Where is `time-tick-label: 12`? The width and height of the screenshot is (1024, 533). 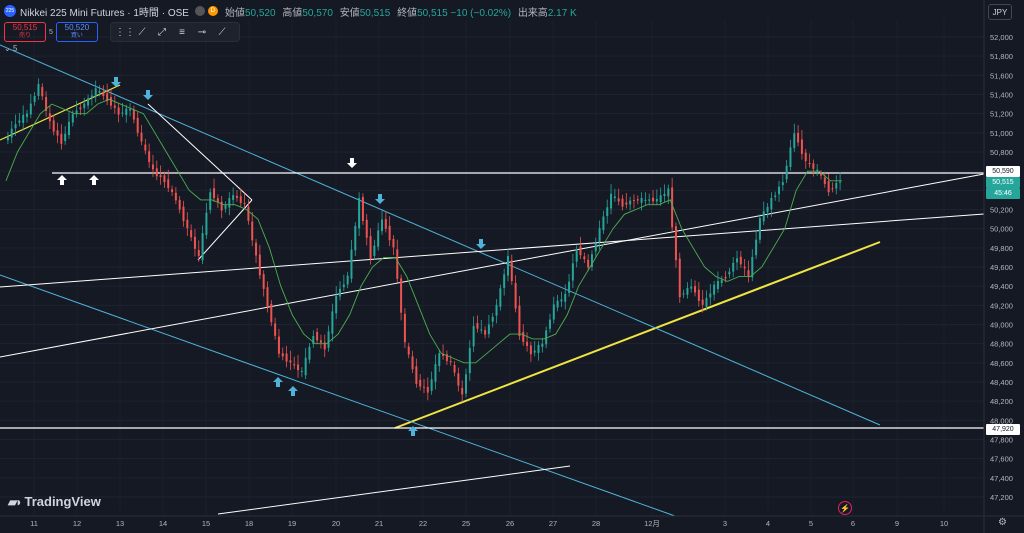
time-tick-label: 12 is located at coordinates (77, 523).